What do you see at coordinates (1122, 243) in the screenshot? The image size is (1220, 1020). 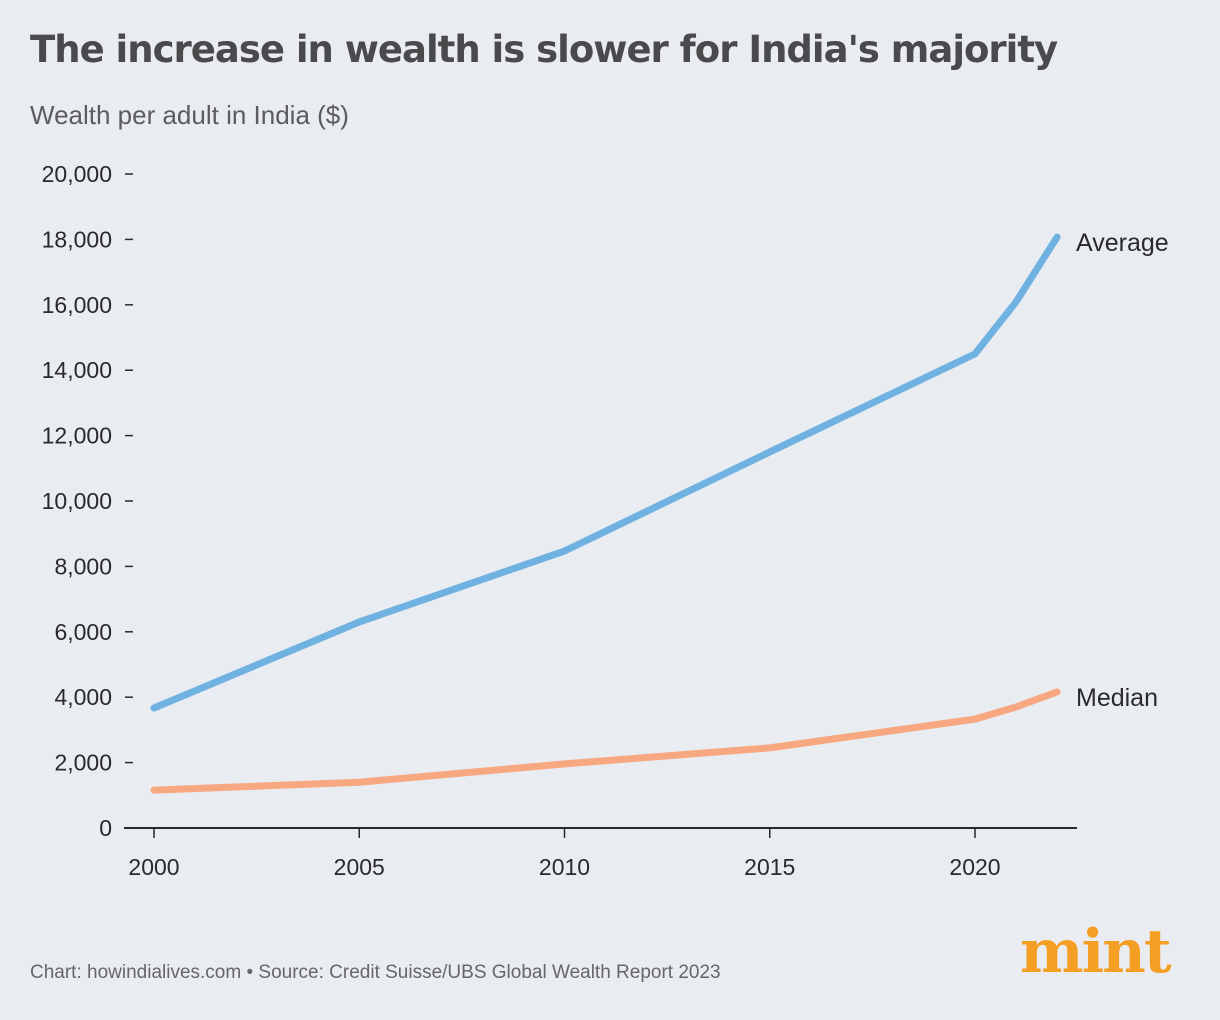 I see `series-label-average: Average` at bounding box center [1122, 243].